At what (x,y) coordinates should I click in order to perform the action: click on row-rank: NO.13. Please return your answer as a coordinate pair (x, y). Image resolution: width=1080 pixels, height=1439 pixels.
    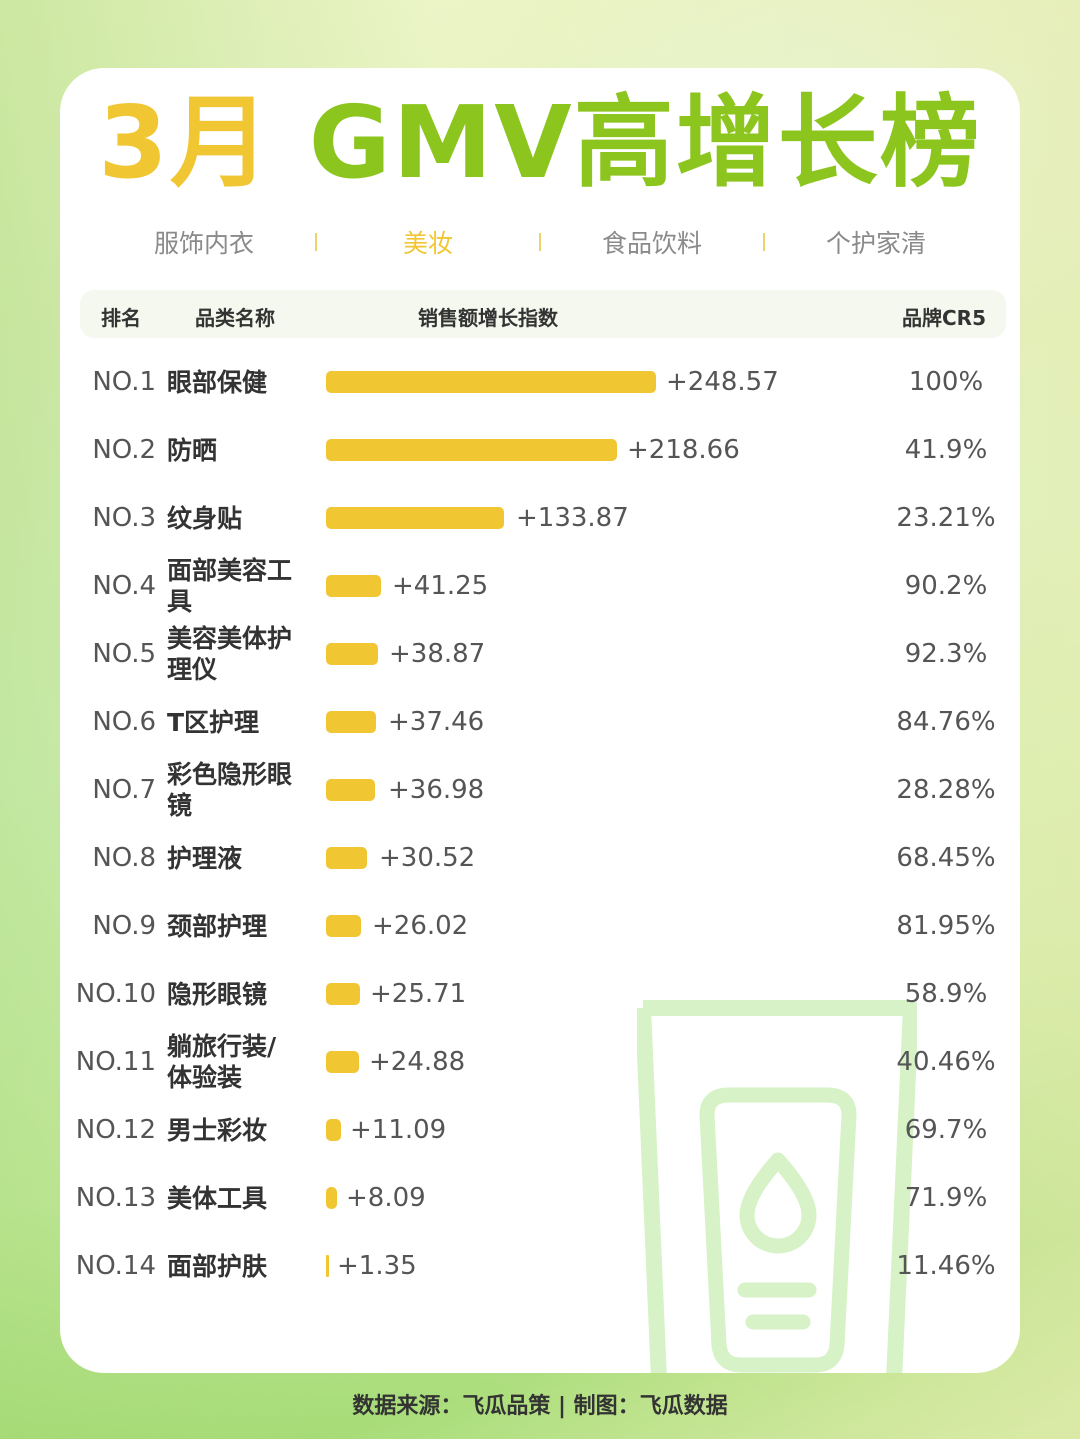
    Looking at the image, I should click on (115, 1198).